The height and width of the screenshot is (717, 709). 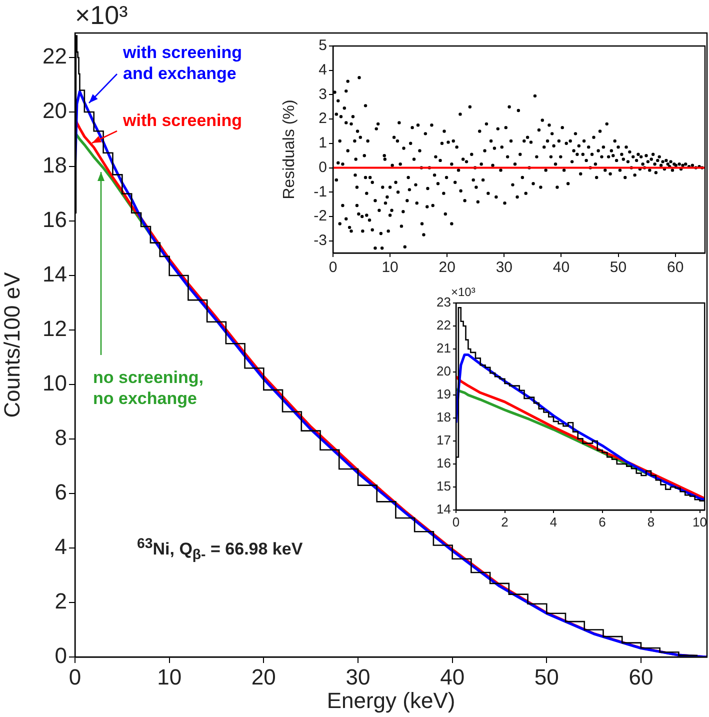 I want to click on series-label: with screening, so click(x=182, y=120).